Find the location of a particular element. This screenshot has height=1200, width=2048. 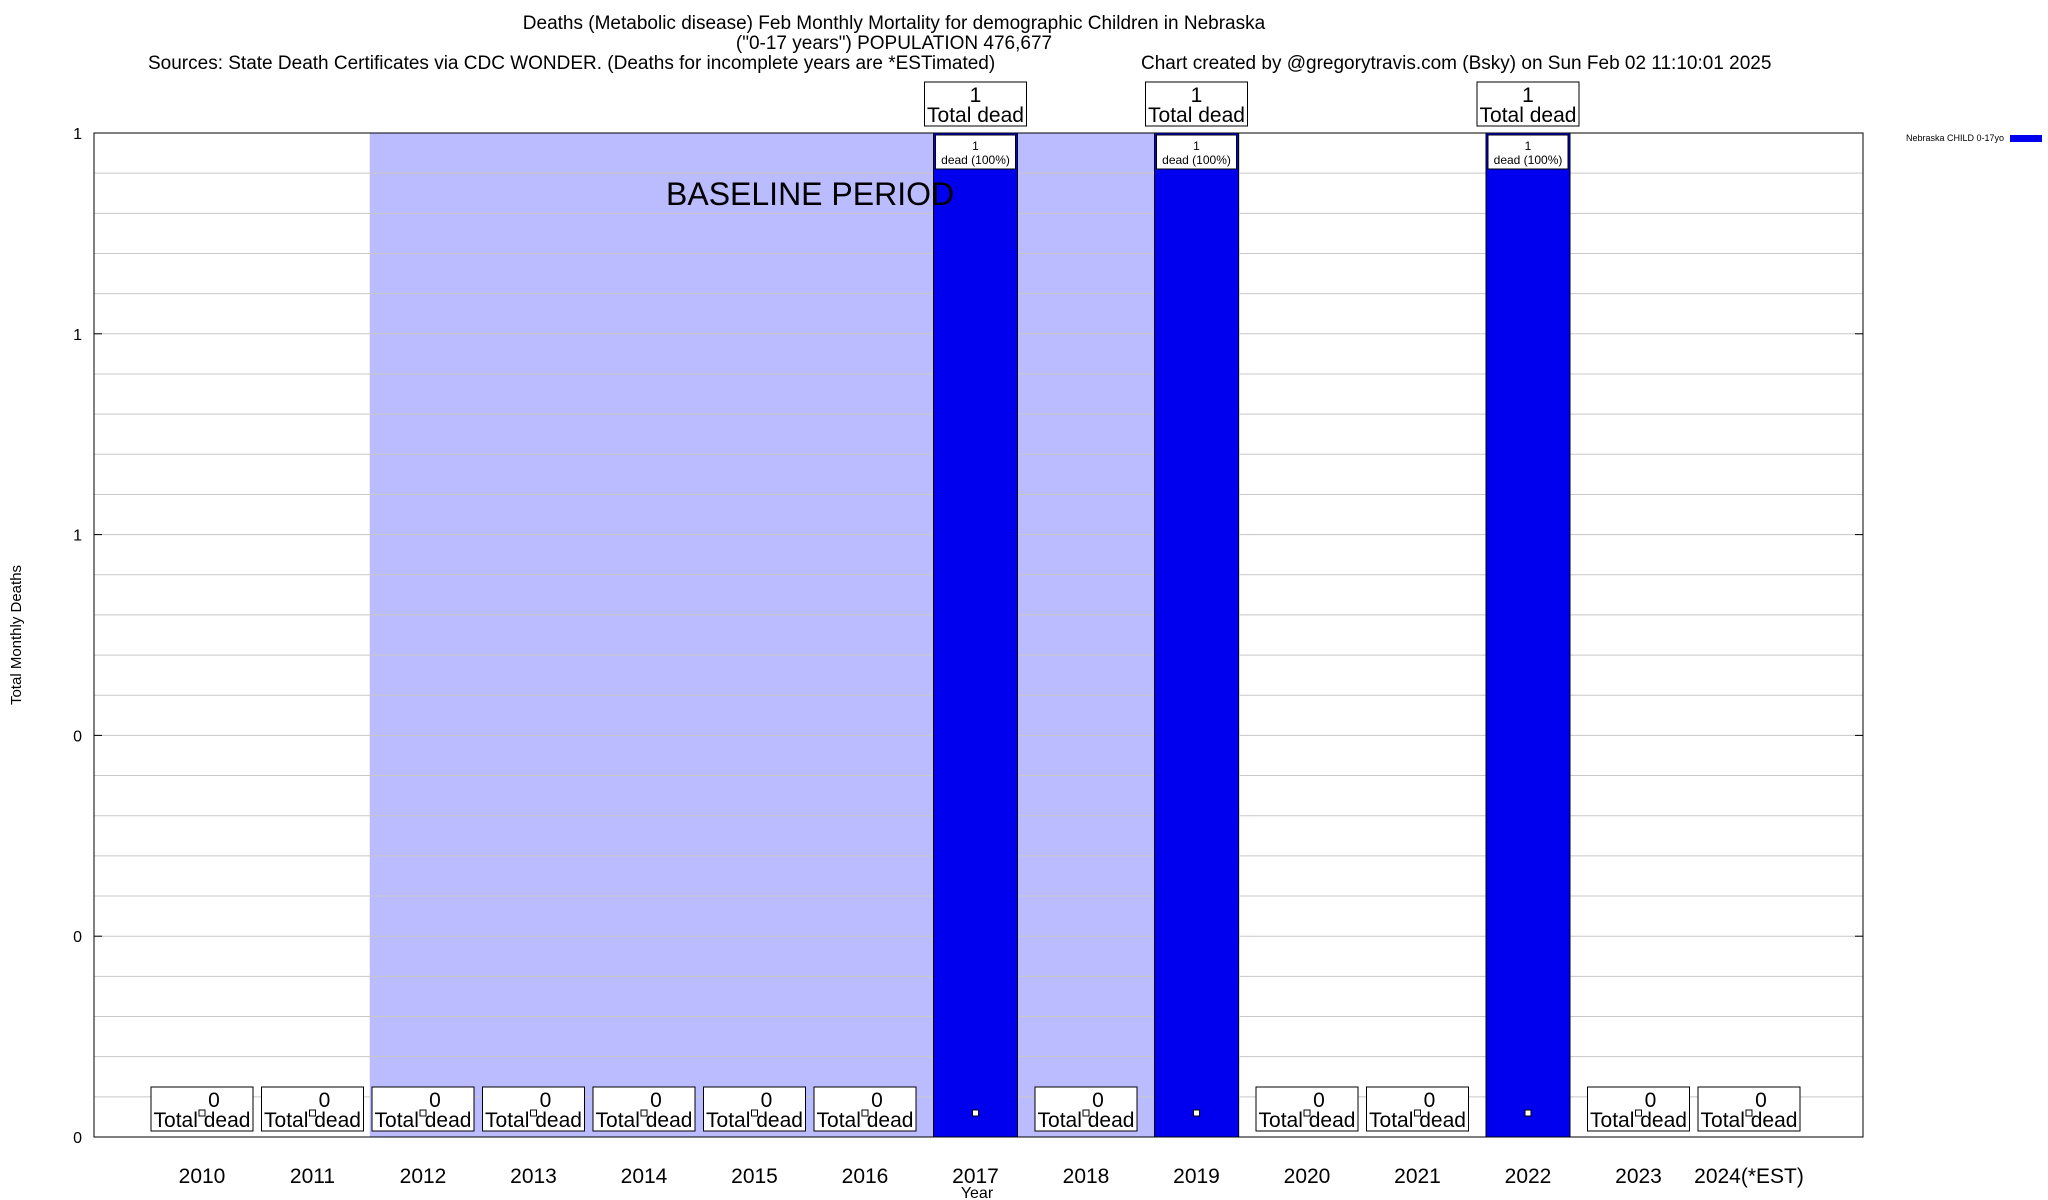

total-box-2012 is located at coordinates (423, 1109).